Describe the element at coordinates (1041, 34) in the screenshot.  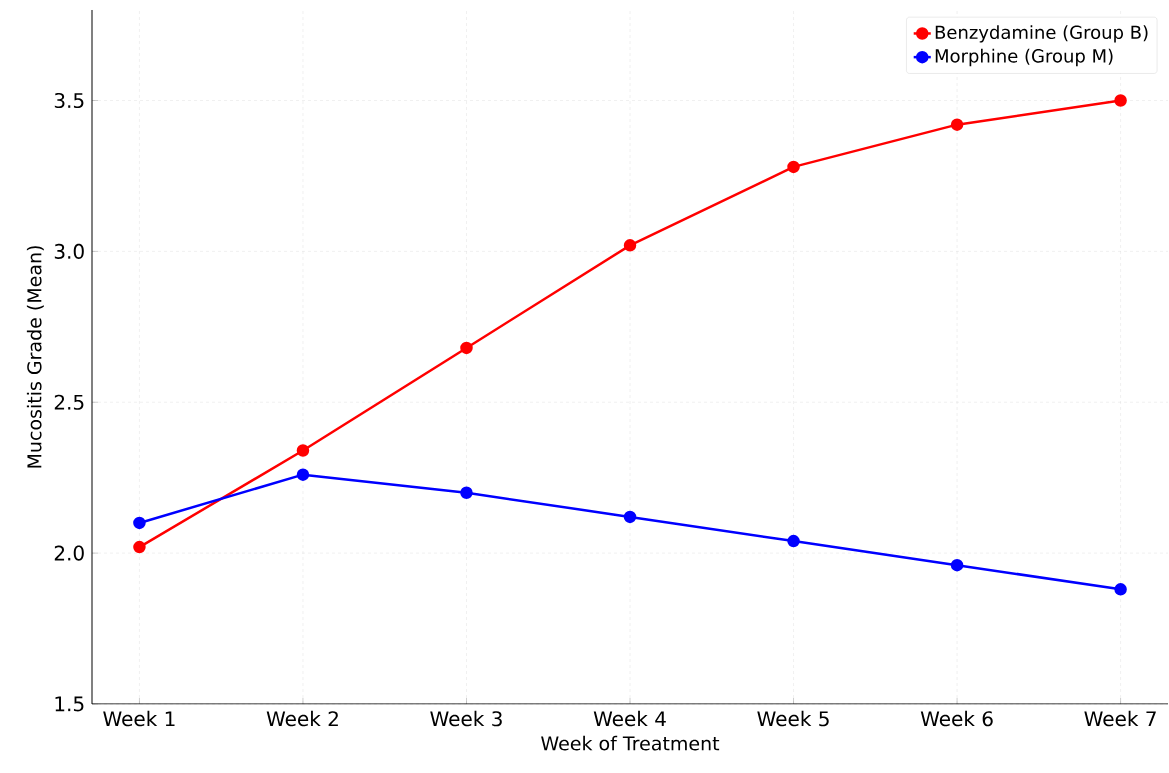
I see `legend-label: Benzydamine (Group B)` at that location.